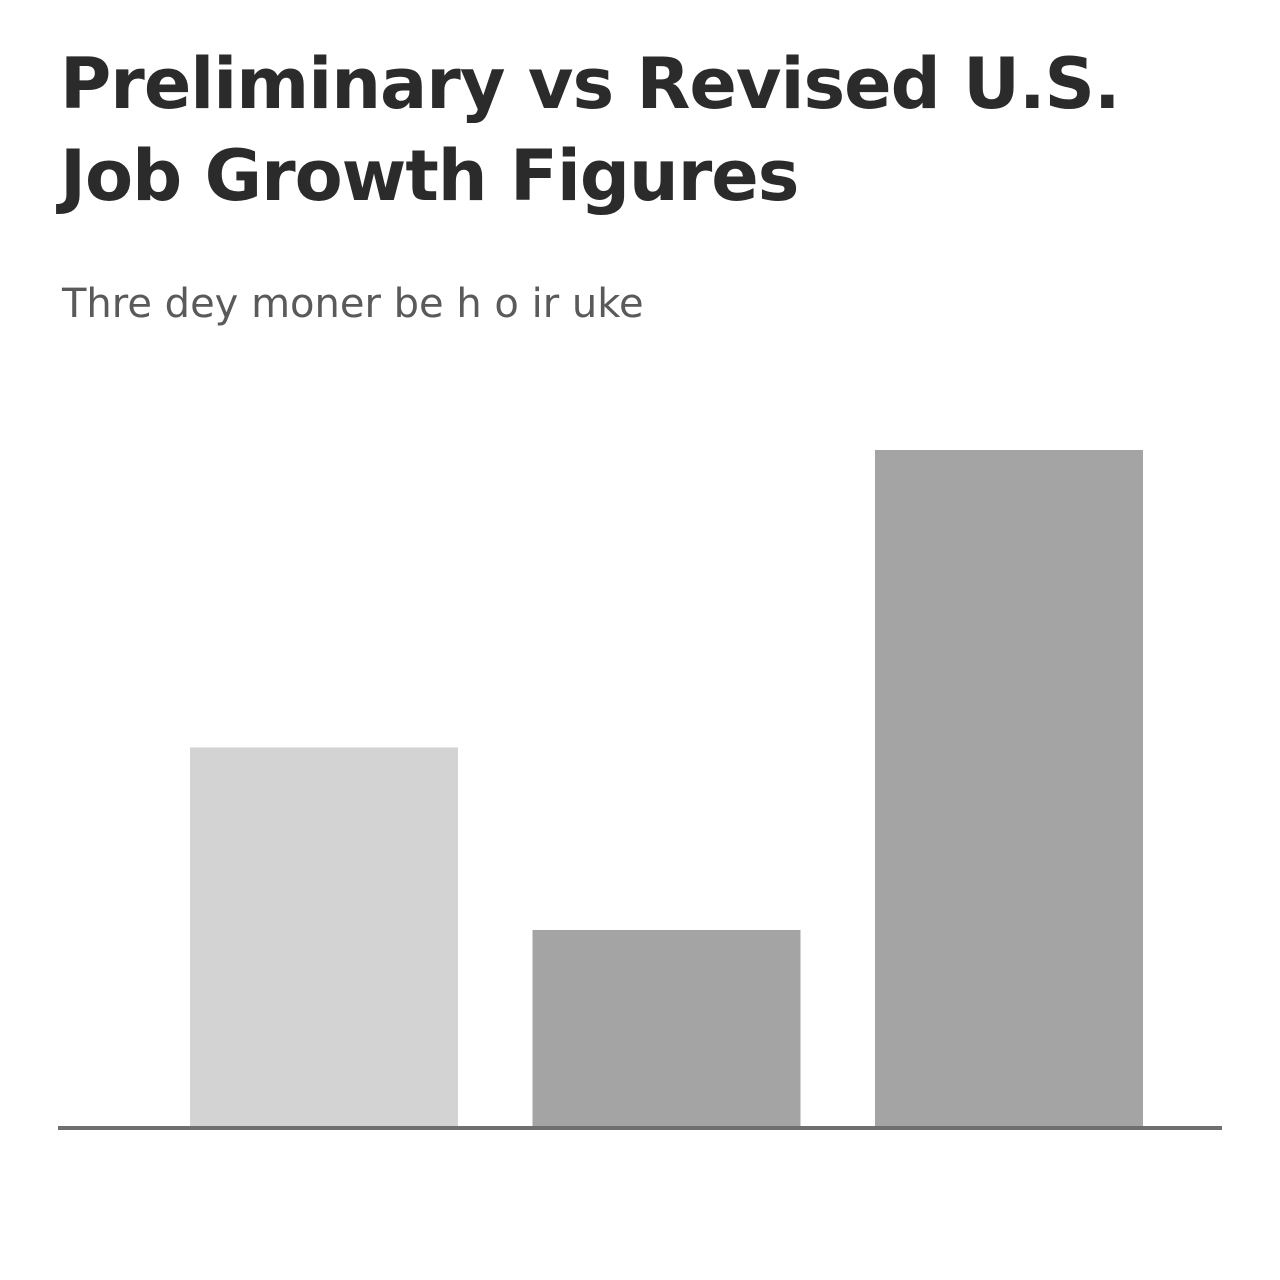 The image size is (1280, 1280). I want to click on chart-subtitle: Thre dey moner be h o ir uke, so click(353, 304).